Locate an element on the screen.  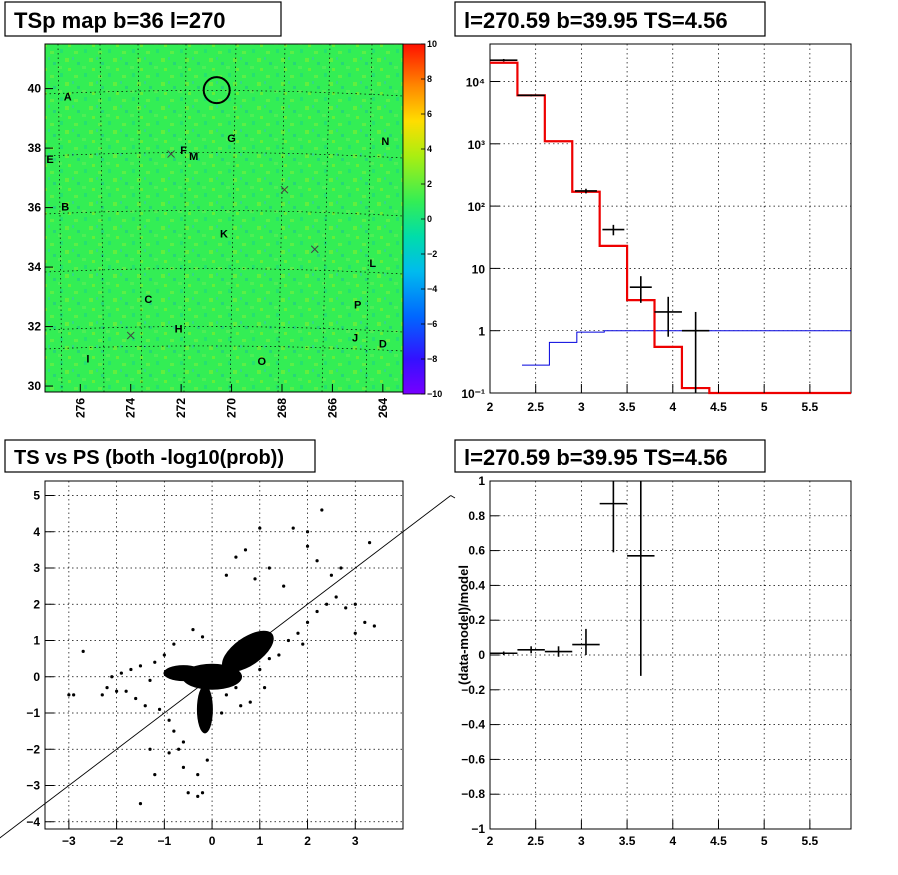
scatter-title: TS vs PS (both -log10(prob)) is located at coordinates (149, 458).